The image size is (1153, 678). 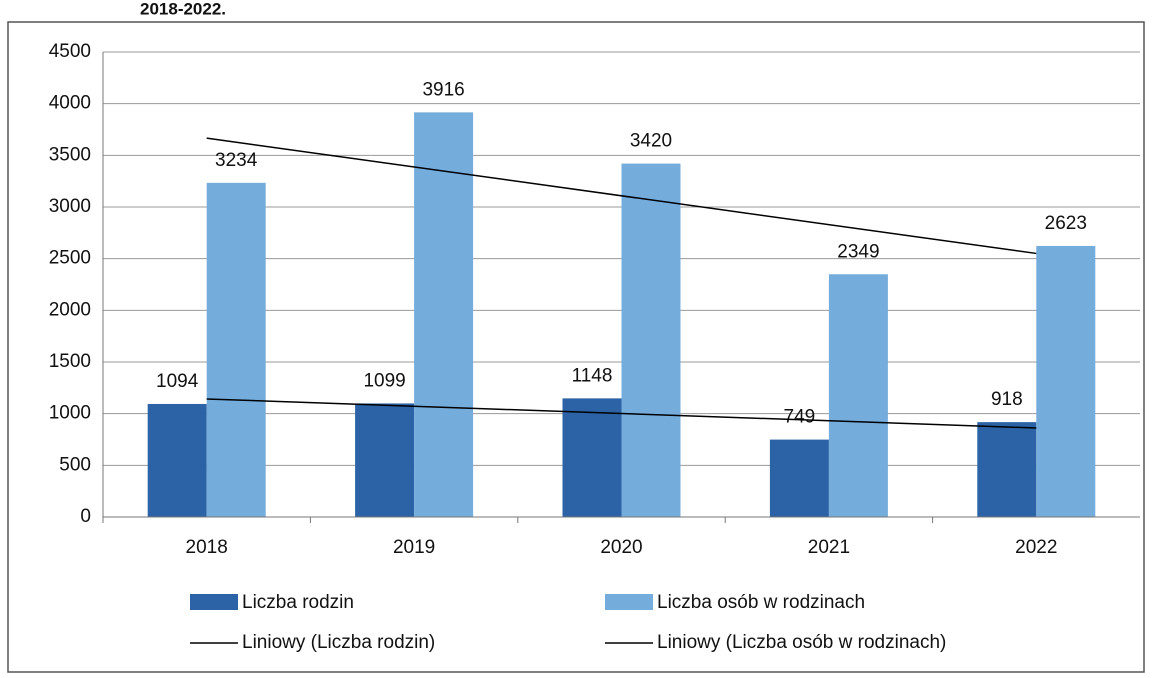 I want to click on y-tick-label: 500, so click(x=75, y=464).